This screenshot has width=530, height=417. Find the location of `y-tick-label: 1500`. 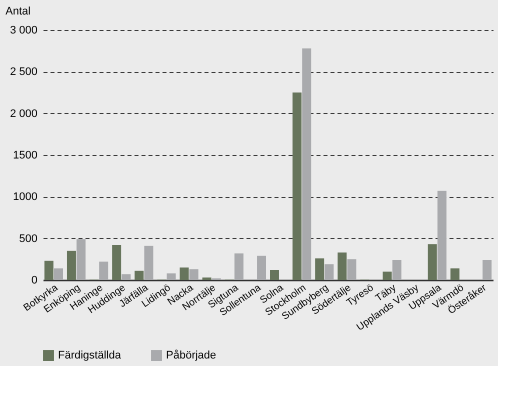

y-tick-label: 1500 is located at coordinates (25, 156).